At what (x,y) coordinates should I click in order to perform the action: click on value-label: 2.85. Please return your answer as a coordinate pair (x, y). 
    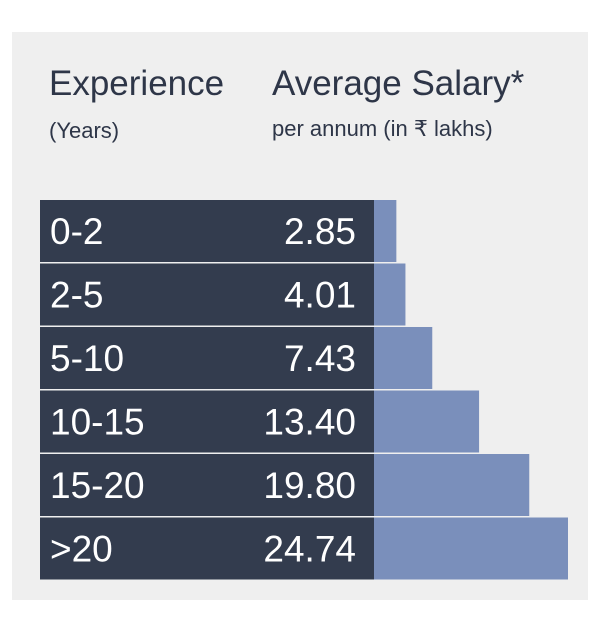
    Looking at the image, I should click on (320, 231).